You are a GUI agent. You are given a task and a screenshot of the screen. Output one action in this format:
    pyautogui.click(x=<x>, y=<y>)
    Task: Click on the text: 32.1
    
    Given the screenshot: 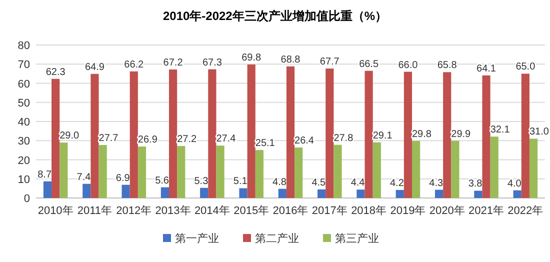 What is the action you would take?
    pyautogui.click(x=500, y=130)
    